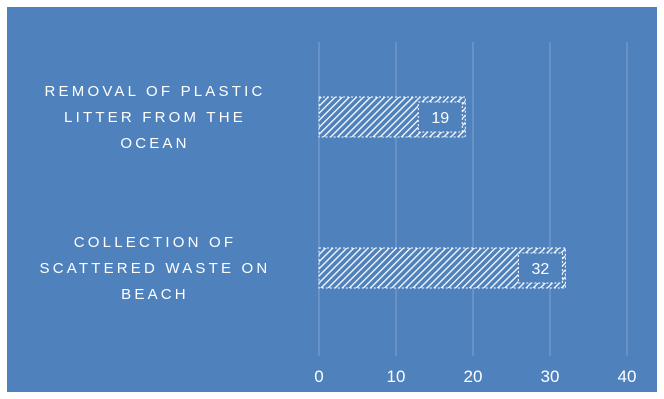 The image size is (664, 399). What do you see at coordinates (155, 242) in the screenshot?
I see `category-label-1-line-0: COLLECTION OF` at bounding box center [155, 242].